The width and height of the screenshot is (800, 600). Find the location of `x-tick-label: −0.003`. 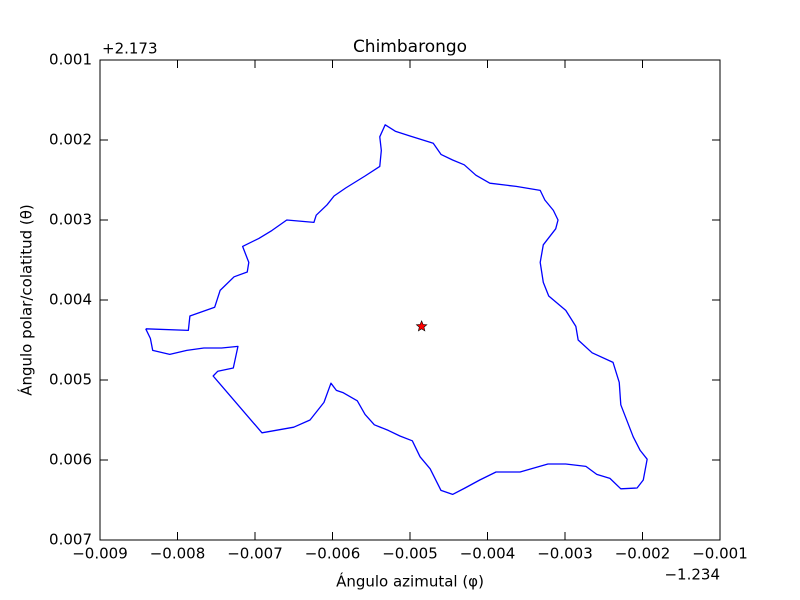

x-tick-label: −0.003 is located at coordinates (565, 554).